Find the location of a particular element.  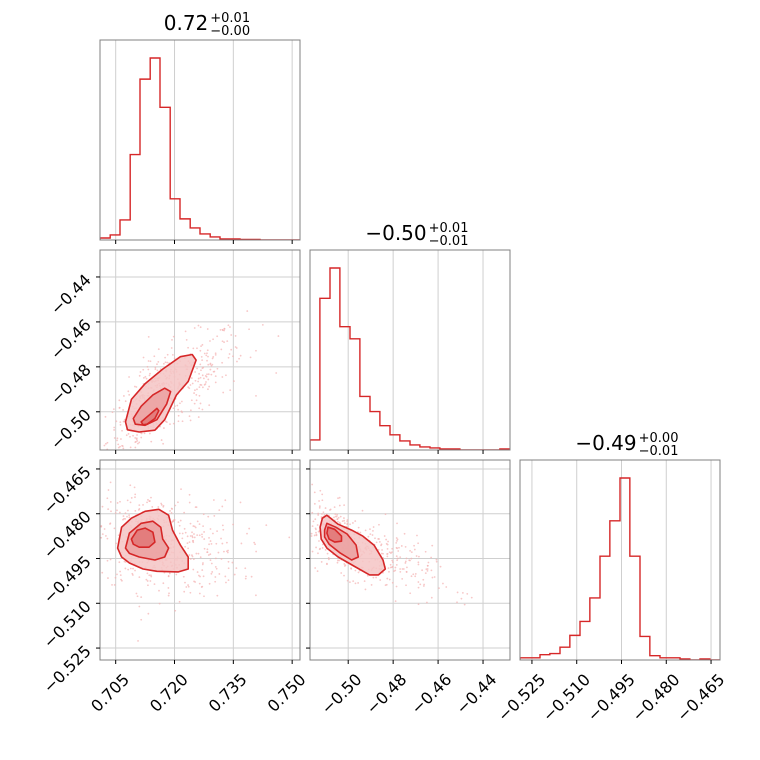

y-tick-label: −0.46 is located at coordinates (71, 339).